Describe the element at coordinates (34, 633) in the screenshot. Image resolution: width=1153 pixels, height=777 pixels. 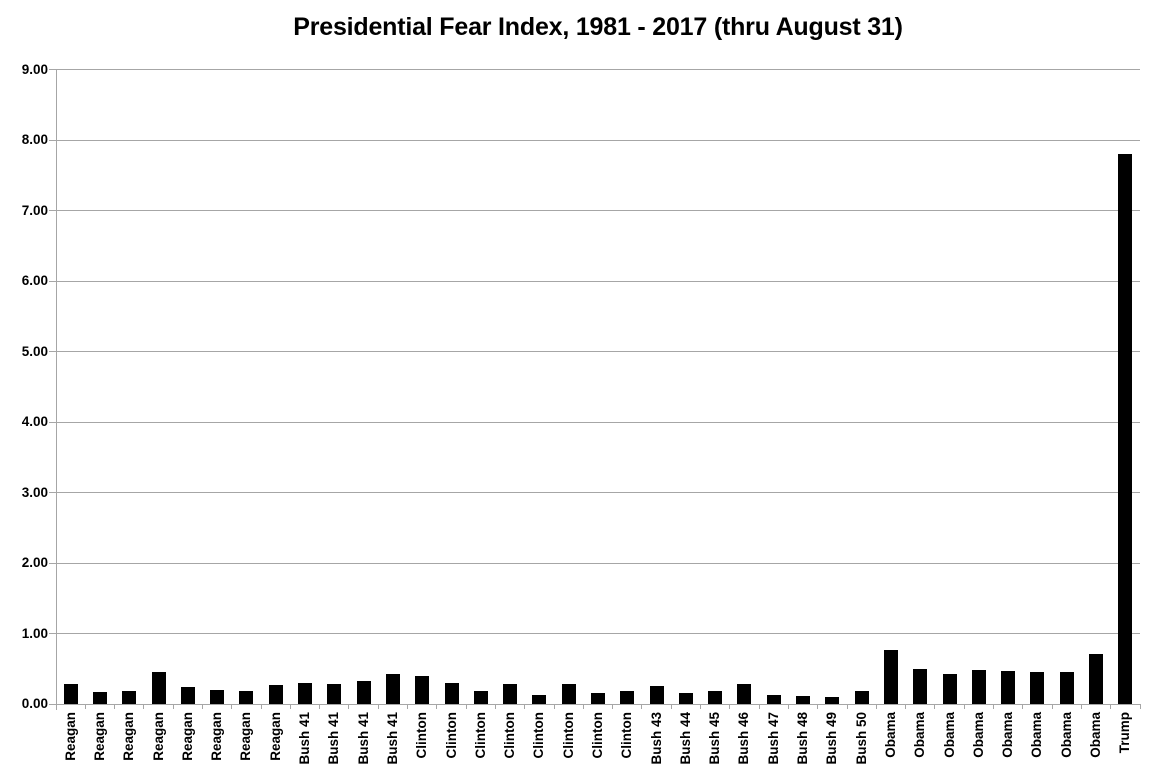
I see `y-axis-label: 1.00` at that location.